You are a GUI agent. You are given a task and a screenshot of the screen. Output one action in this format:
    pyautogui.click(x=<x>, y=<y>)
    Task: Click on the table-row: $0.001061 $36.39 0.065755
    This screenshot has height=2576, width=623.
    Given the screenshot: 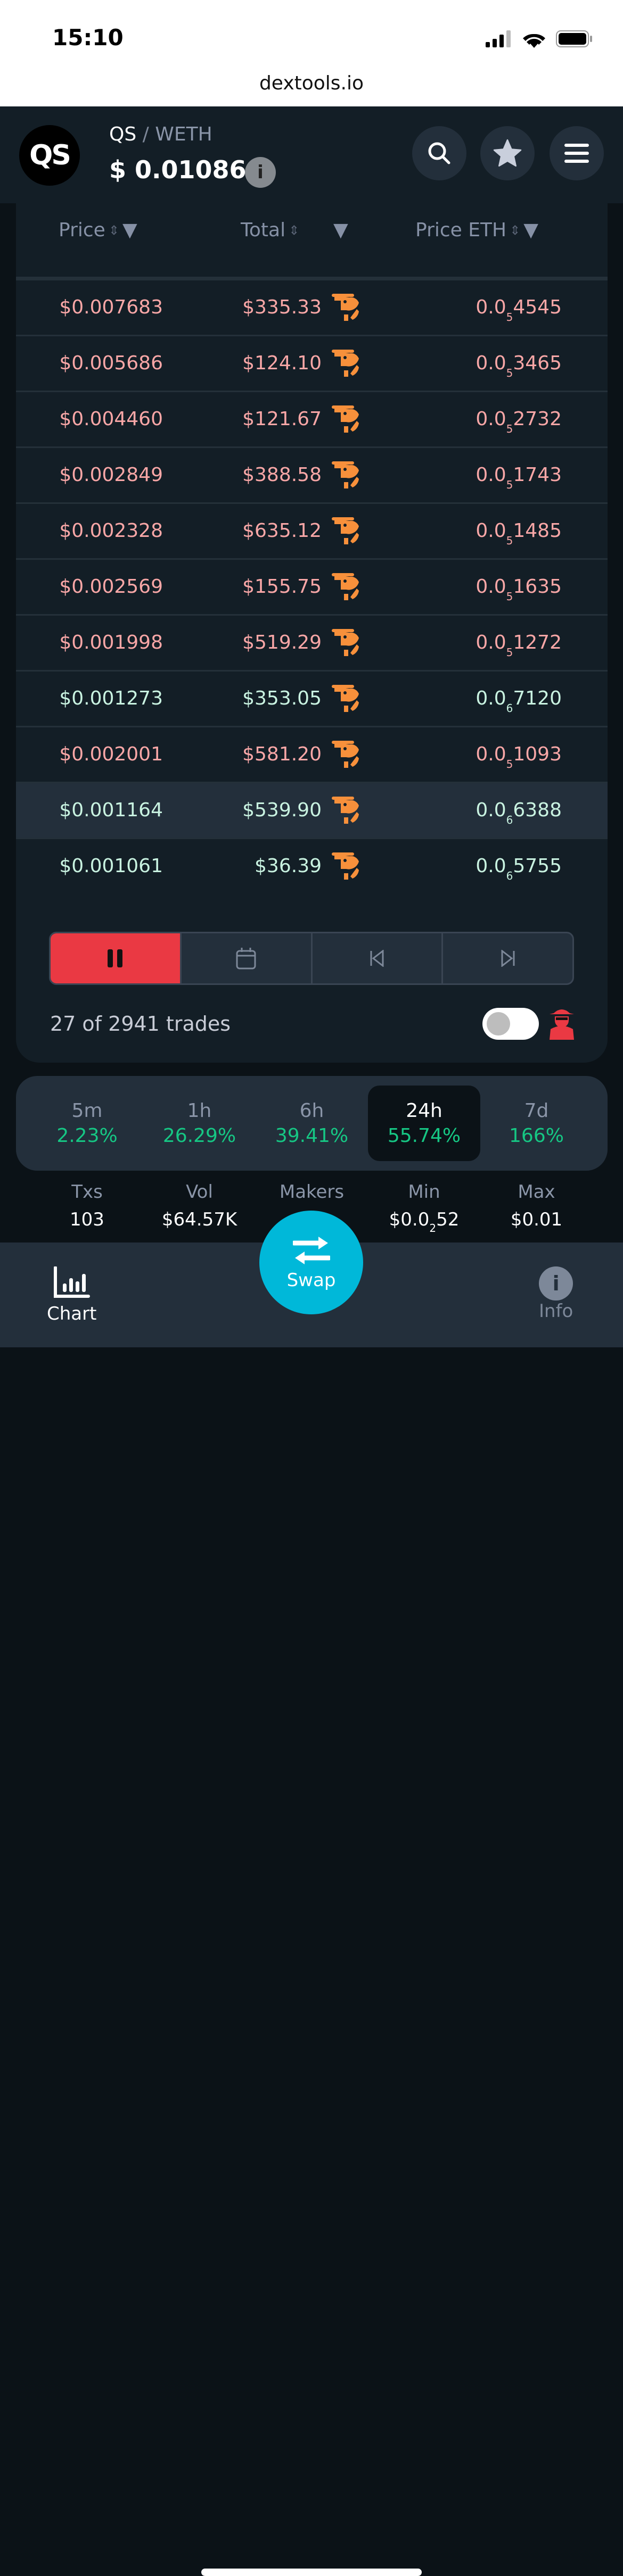 What is the action you would take?
    pyautogui.click(x=312, y=865)
    